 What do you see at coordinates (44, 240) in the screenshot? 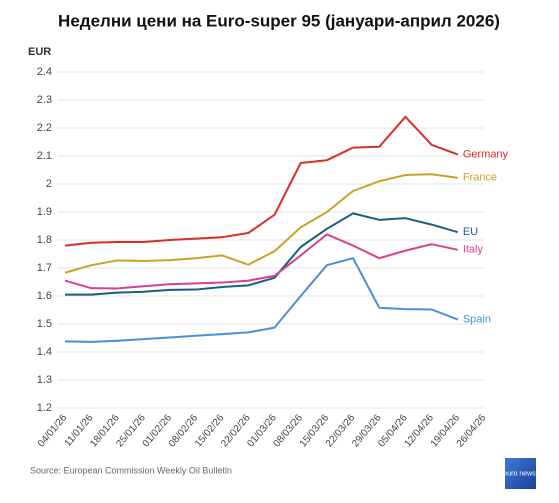
I see `y-tick-label: 1.8` at bounding box center [44, 240].